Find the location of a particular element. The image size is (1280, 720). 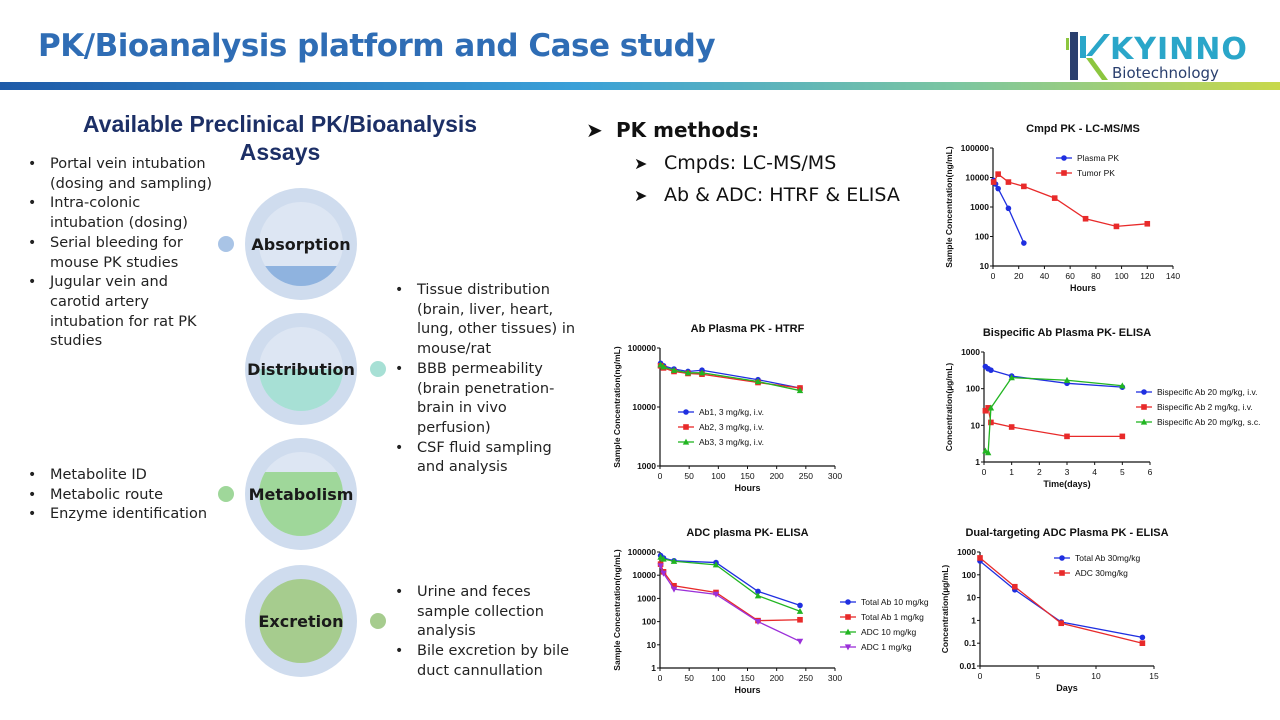

pk-methods-heading: PK methods: is located at coordinates (688, 130).